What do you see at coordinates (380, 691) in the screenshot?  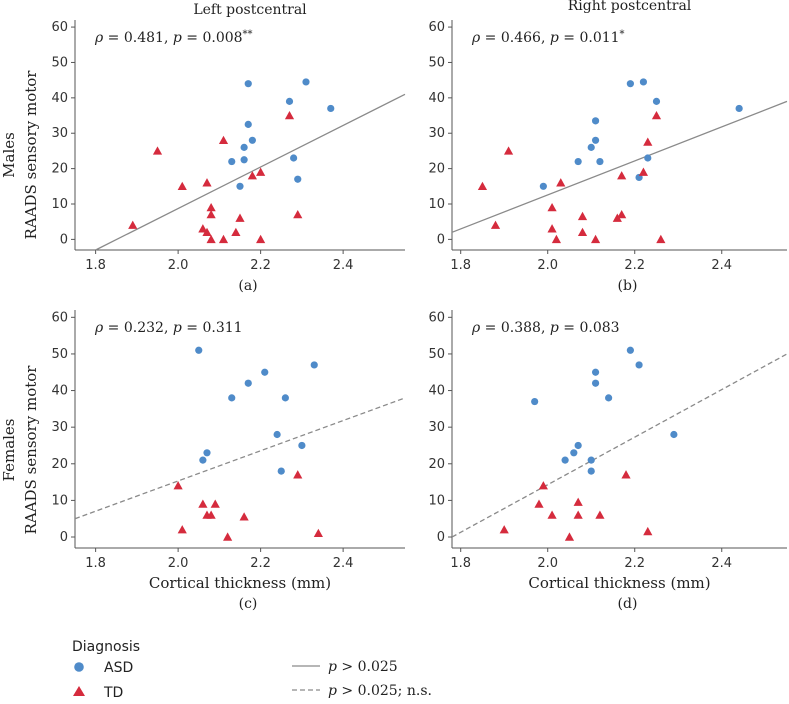 I see `legend-dashed-label: p > 0.025; n.s.` at bounding box center [380, 691].